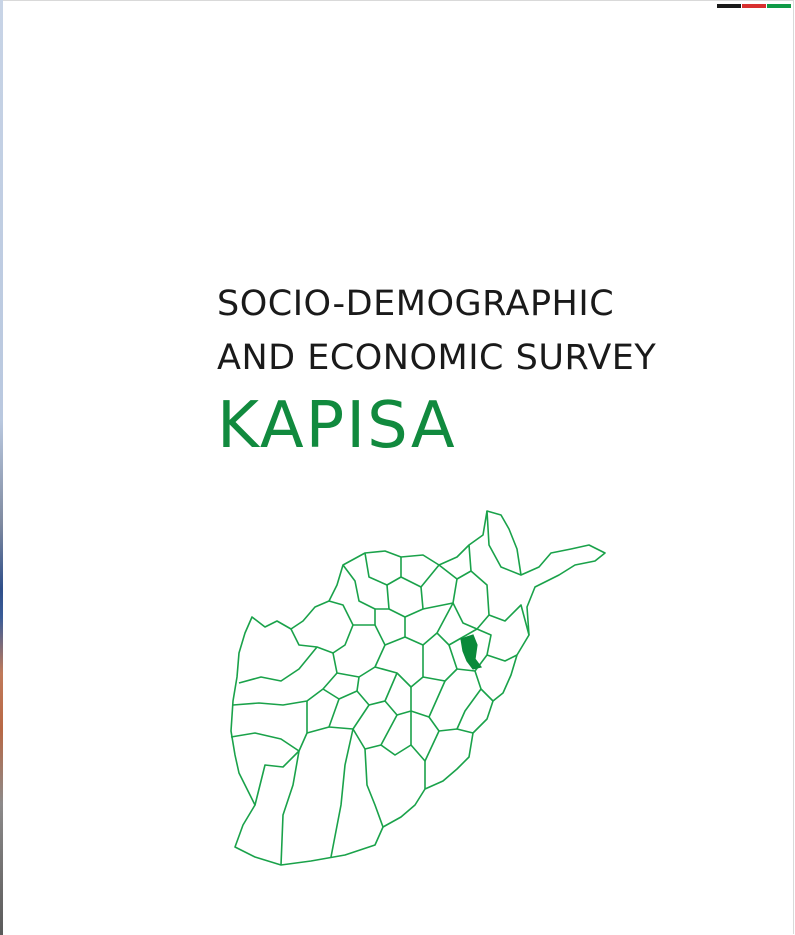 The image size is (795, 935). Describe the element at coordinates (416, 304) in the screenshot. I see `title-line-1: SOCIO-DEMOGRAPHIC` at that location.